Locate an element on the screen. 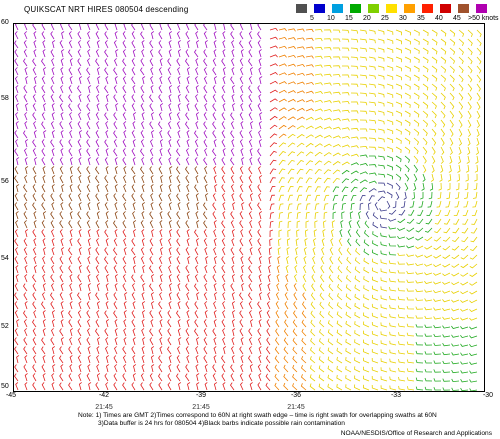  legend-label: 10 is located at coordinates (331, 18).